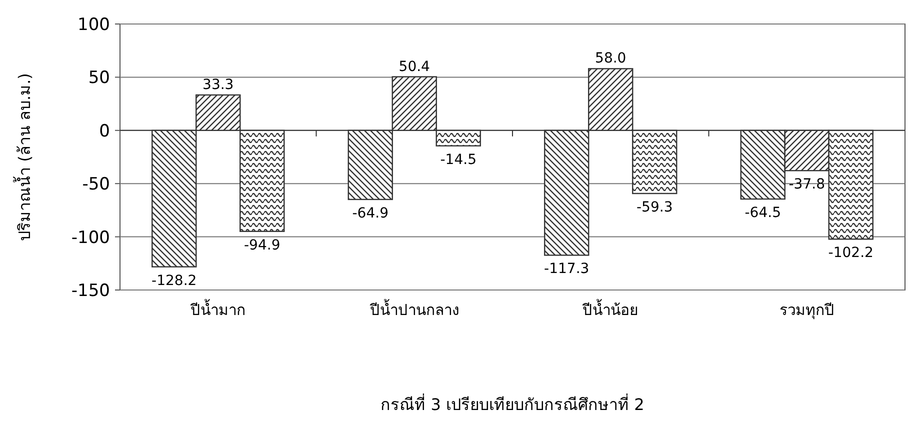 This screenshot has width=919, height=434. What do you see at coordinates (851, 253) in the screenshot?
I see `data-label: -102.2` at bounding box center [851, 253].